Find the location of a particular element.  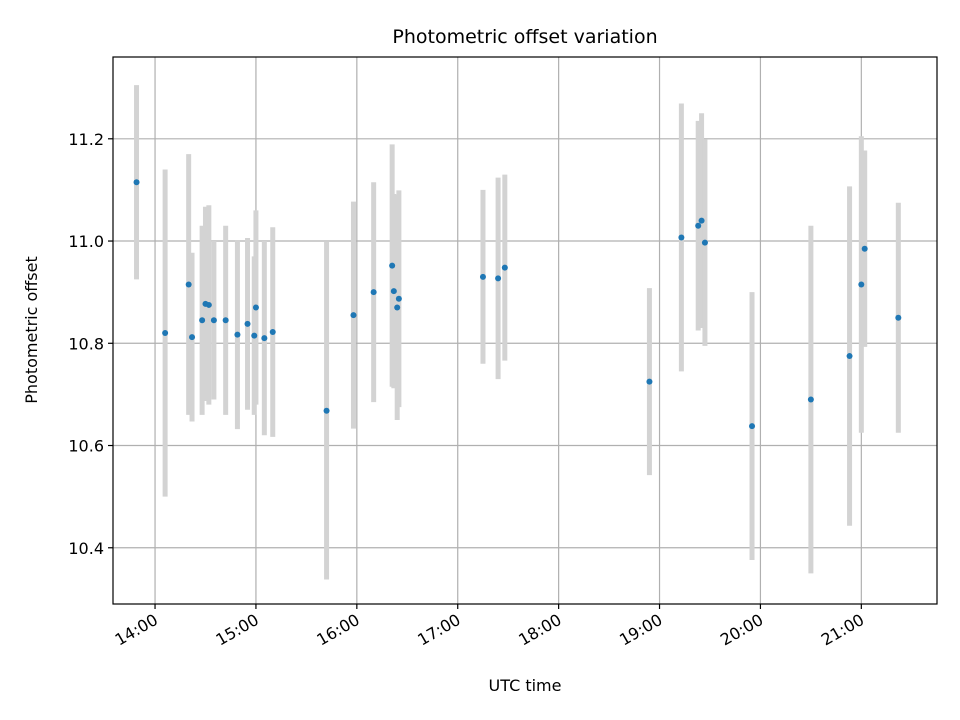

x-tick-label: 19:00 is located at coordinates (640, 630).